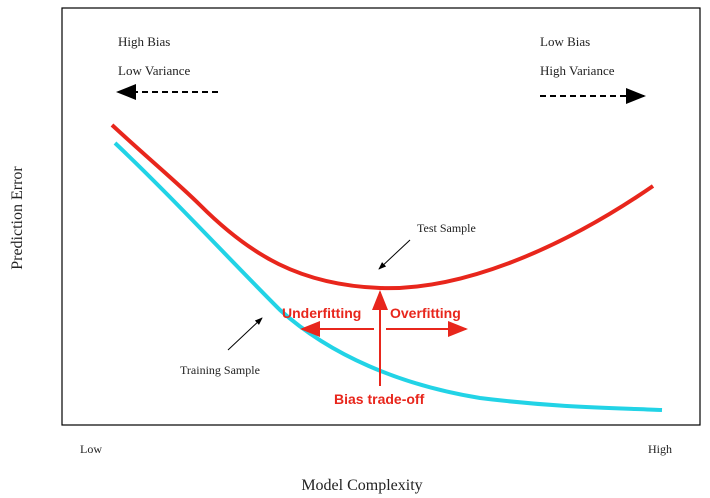 The height and width of the screenshot is (498, 710). What do you see at coordinates (220, 370) in the screenshot?
I see `training-label: Training Sample` at bounding box center [220, 370].